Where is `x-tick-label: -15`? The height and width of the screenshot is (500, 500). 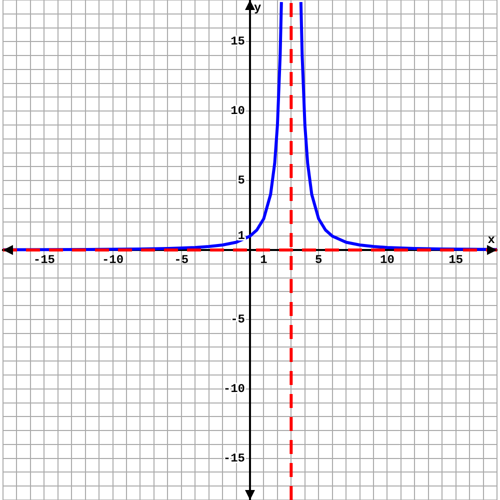 x-tick-label: -15 is located at coordinates (44, 260).